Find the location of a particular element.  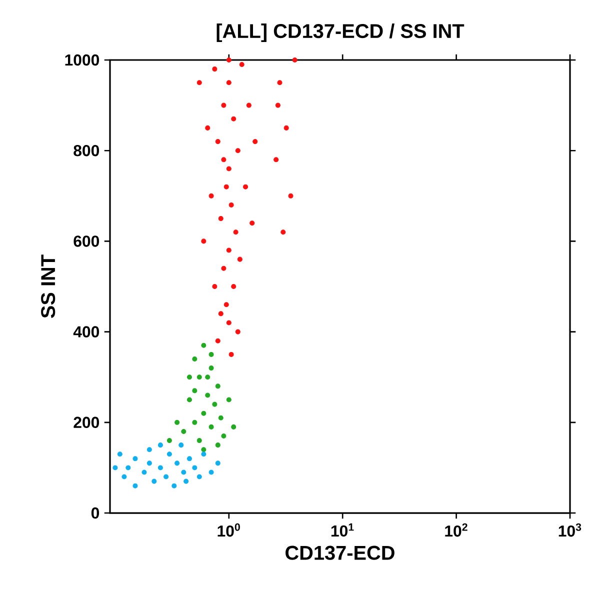

y-tick-label: 200 is located at coordinates (87, 422).